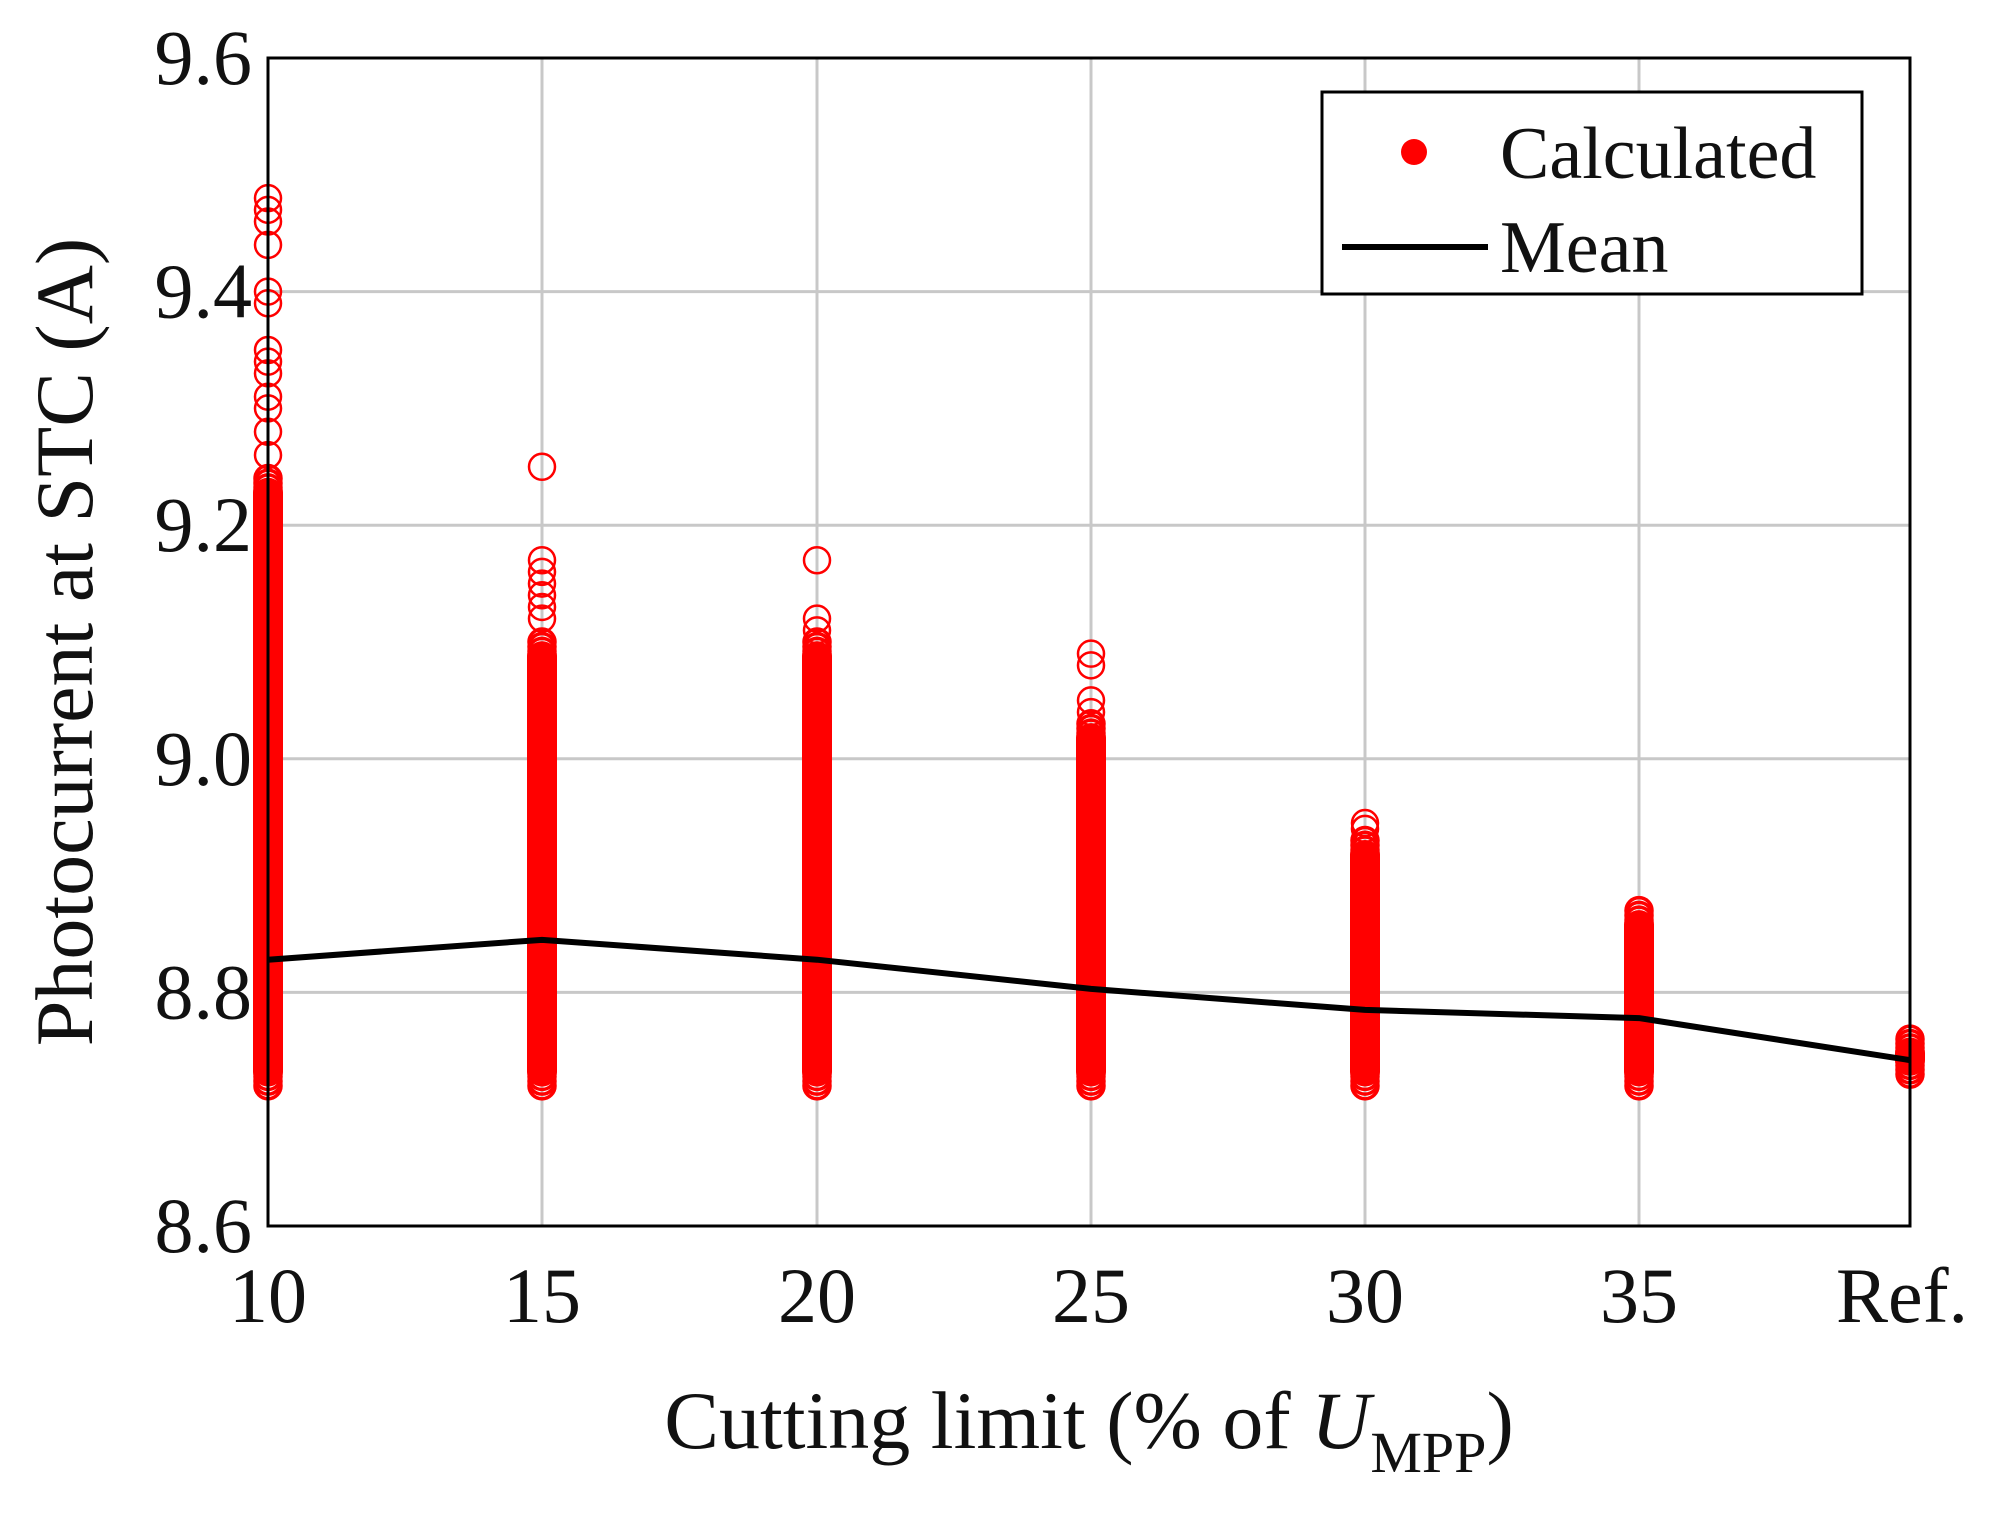  I want to click on mean-series-line, so click(1089, 1000).